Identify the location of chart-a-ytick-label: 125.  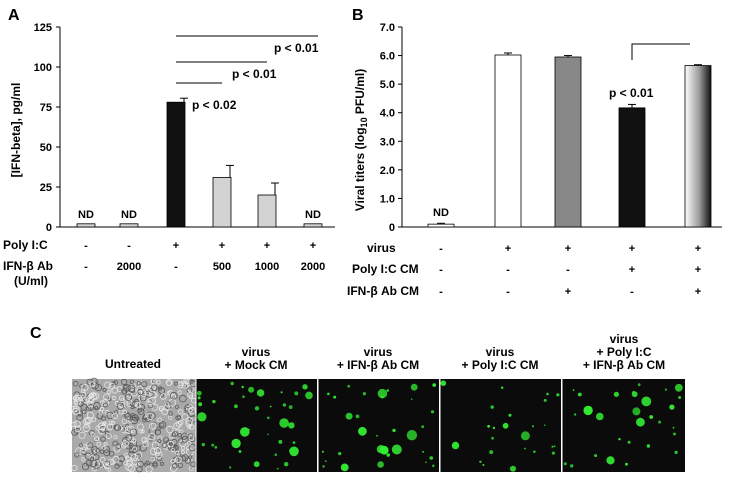
(43, 28).